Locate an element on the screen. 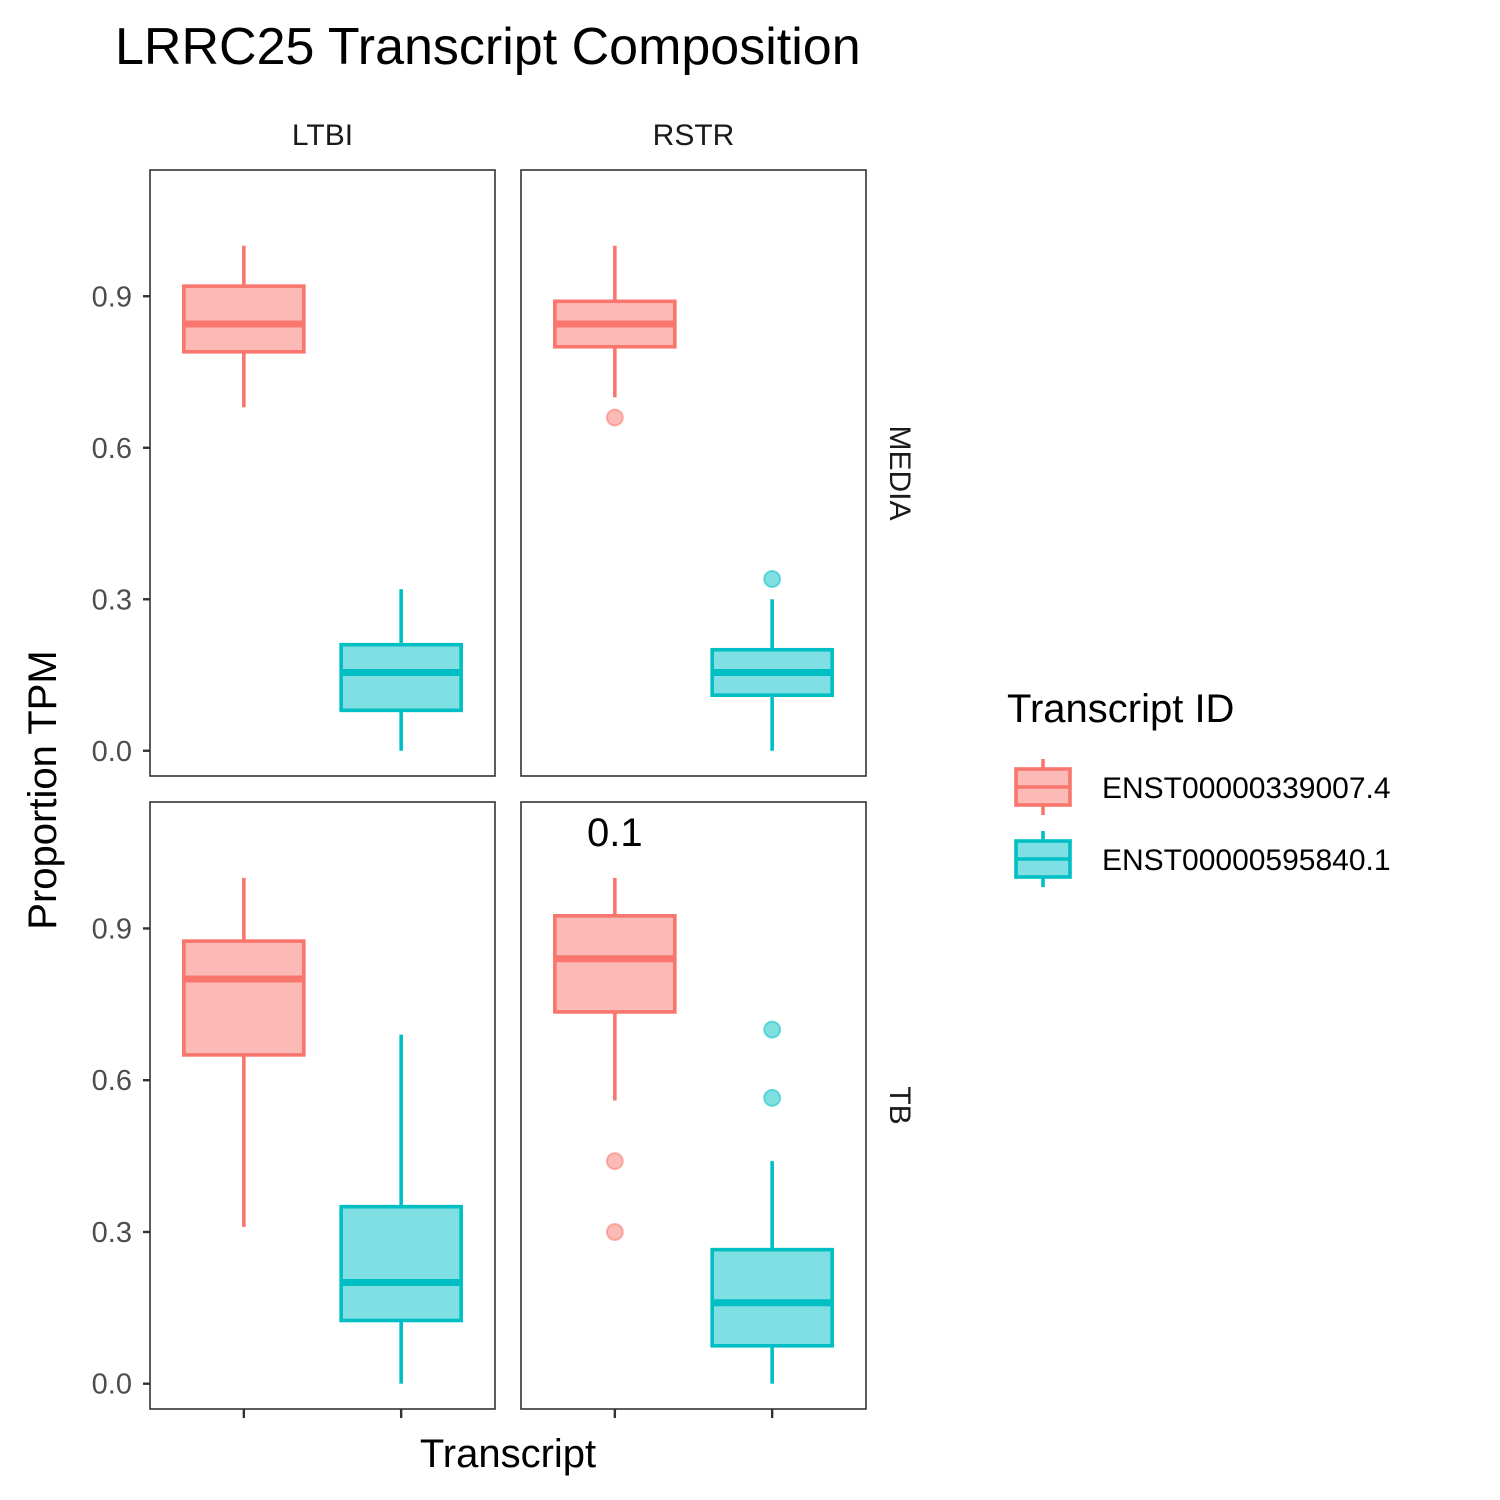  legend-title: Transcript ID is located at coordinates (1120, 709).